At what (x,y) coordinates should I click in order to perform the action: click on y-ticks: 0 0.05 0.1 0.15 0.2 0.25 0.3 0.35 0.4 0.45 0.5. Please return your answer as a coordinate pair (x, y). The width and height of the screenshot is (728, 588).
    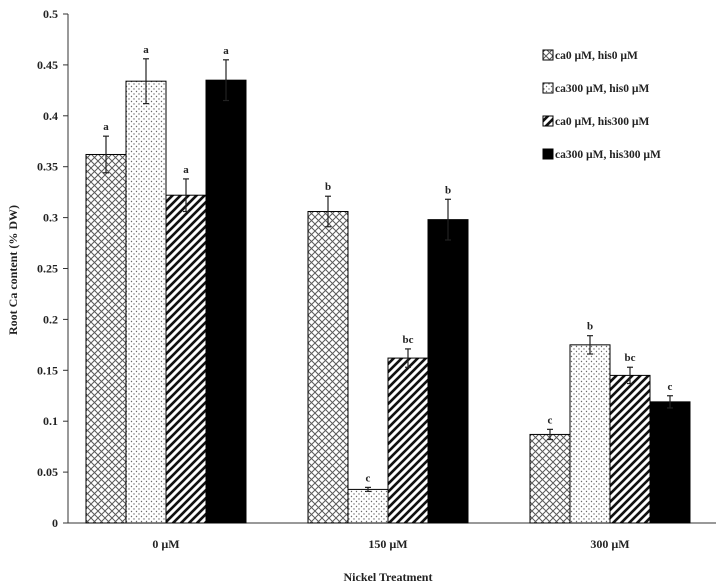
    Looking at the image, I should click on (52, 268).